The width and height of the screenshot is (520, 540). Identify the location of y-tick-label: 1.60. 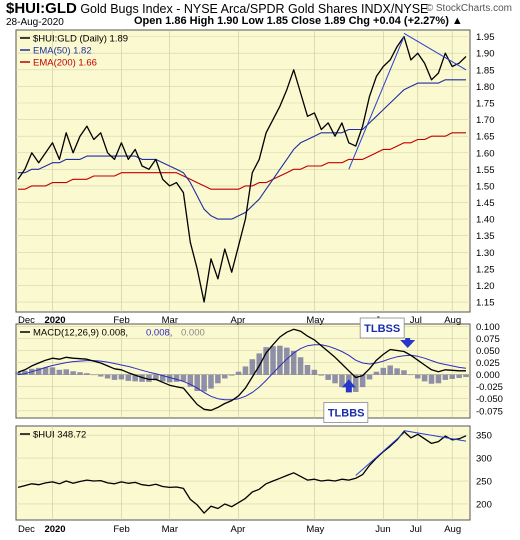
(485, 153).